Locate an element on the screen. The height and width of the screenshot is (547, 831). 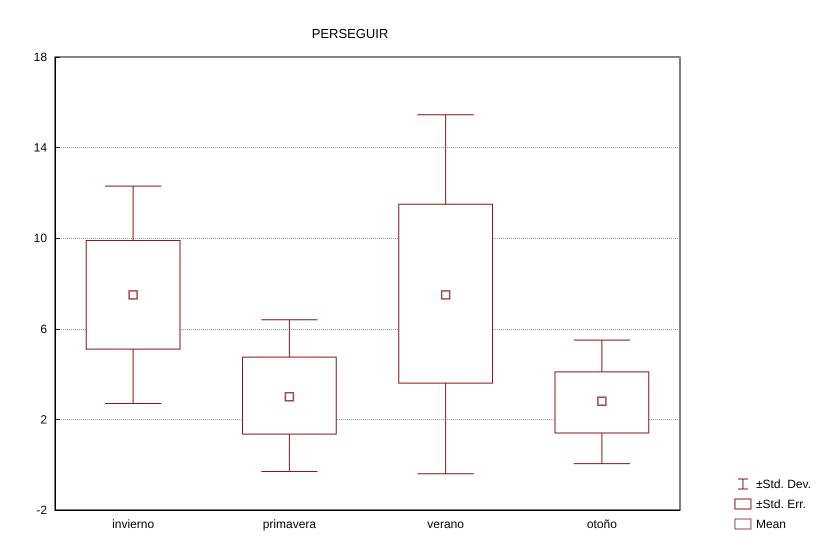
text: ±Std. Err. is located at coordinates (781, 504).